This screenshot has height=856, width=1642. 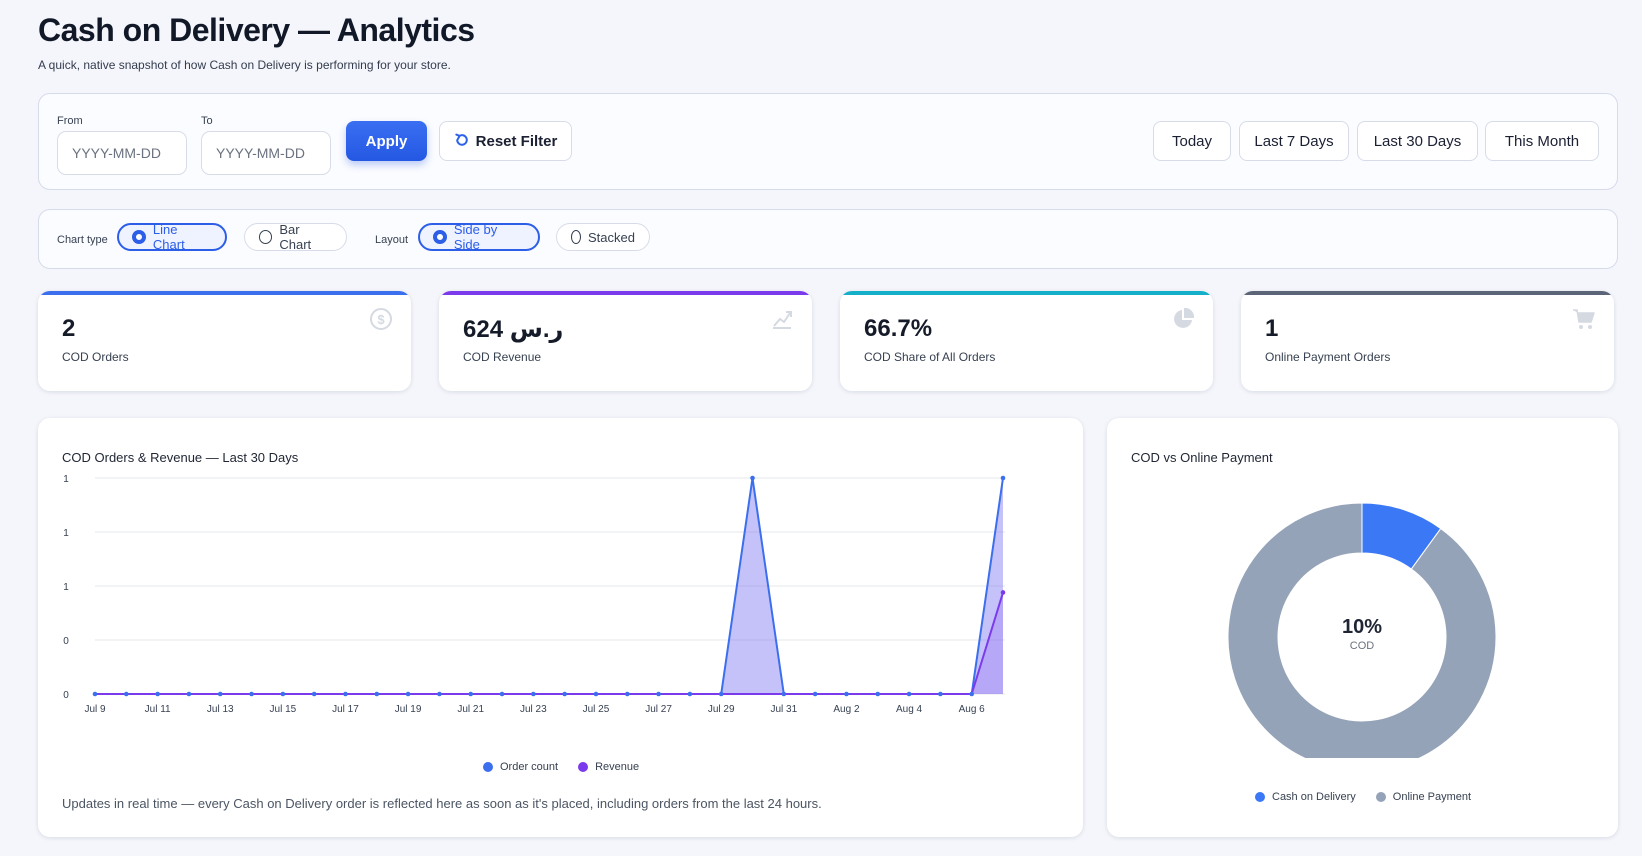 What do you see at coordinates (69, 328) in the screenshot?
I see `kpi-value: 2` at bounding box center [69, 328].